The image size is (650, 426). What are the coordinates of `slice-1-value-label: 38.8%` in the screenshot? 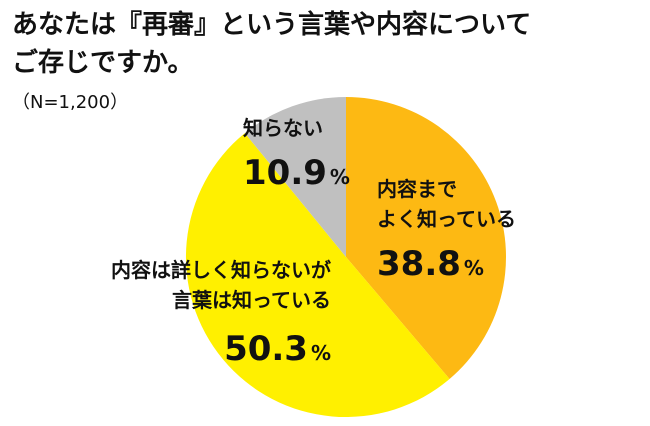 It's located at (430, 264).